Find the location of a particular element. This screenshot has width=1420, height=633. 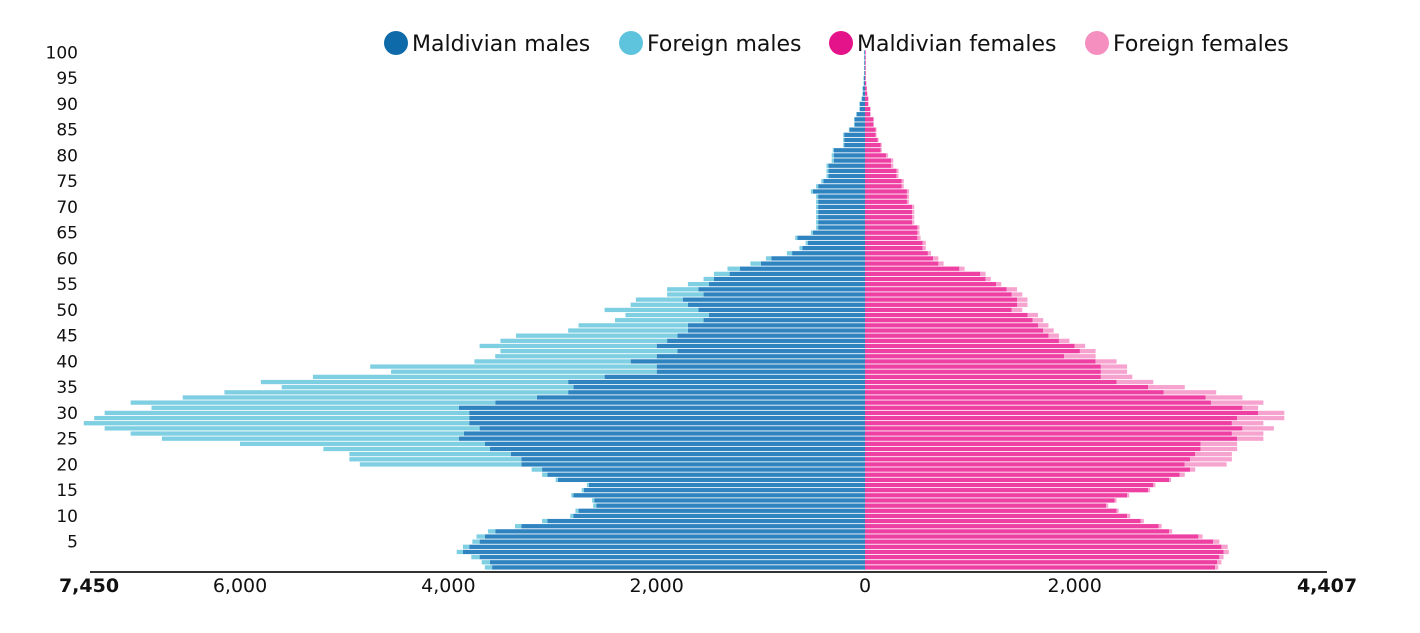

legend-item-foreign-males: Foreign males is located at coordinates (710, 44).